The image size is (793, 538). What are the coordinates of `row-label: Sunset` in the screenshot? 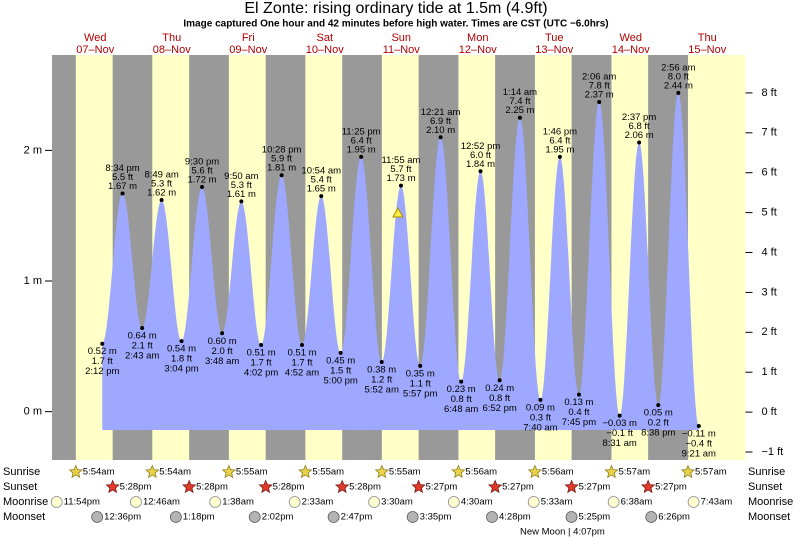 It's located at (20, 487).